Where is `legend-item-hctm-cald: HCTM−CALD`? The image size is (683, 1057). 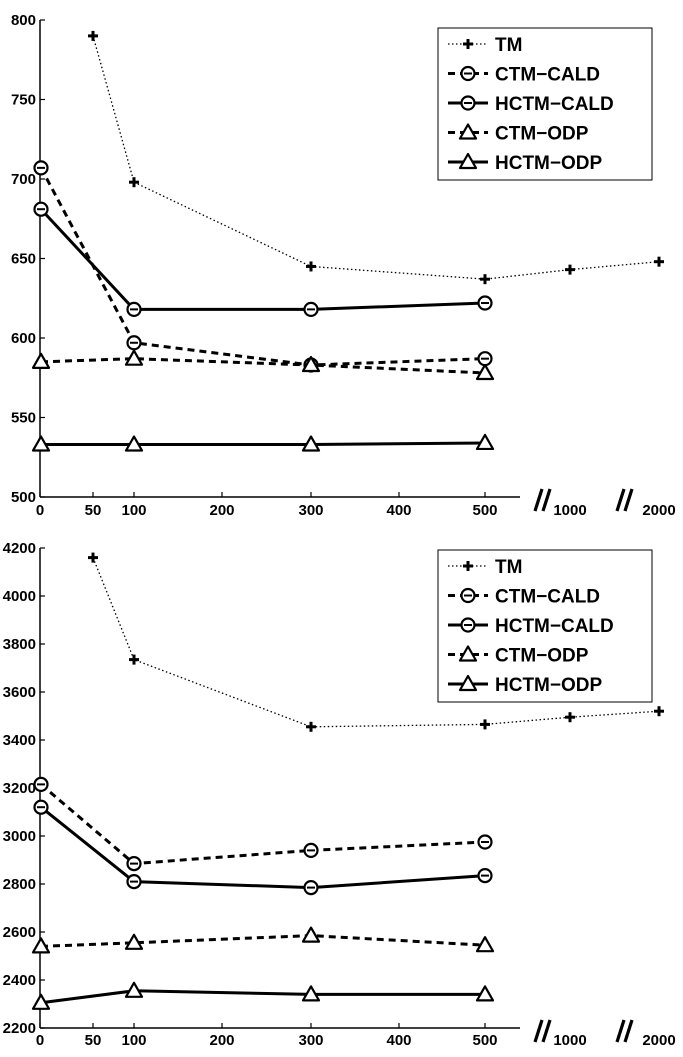 legend-item-hctm-cald: HCTM−CALD is located at coordinates (531, 104).